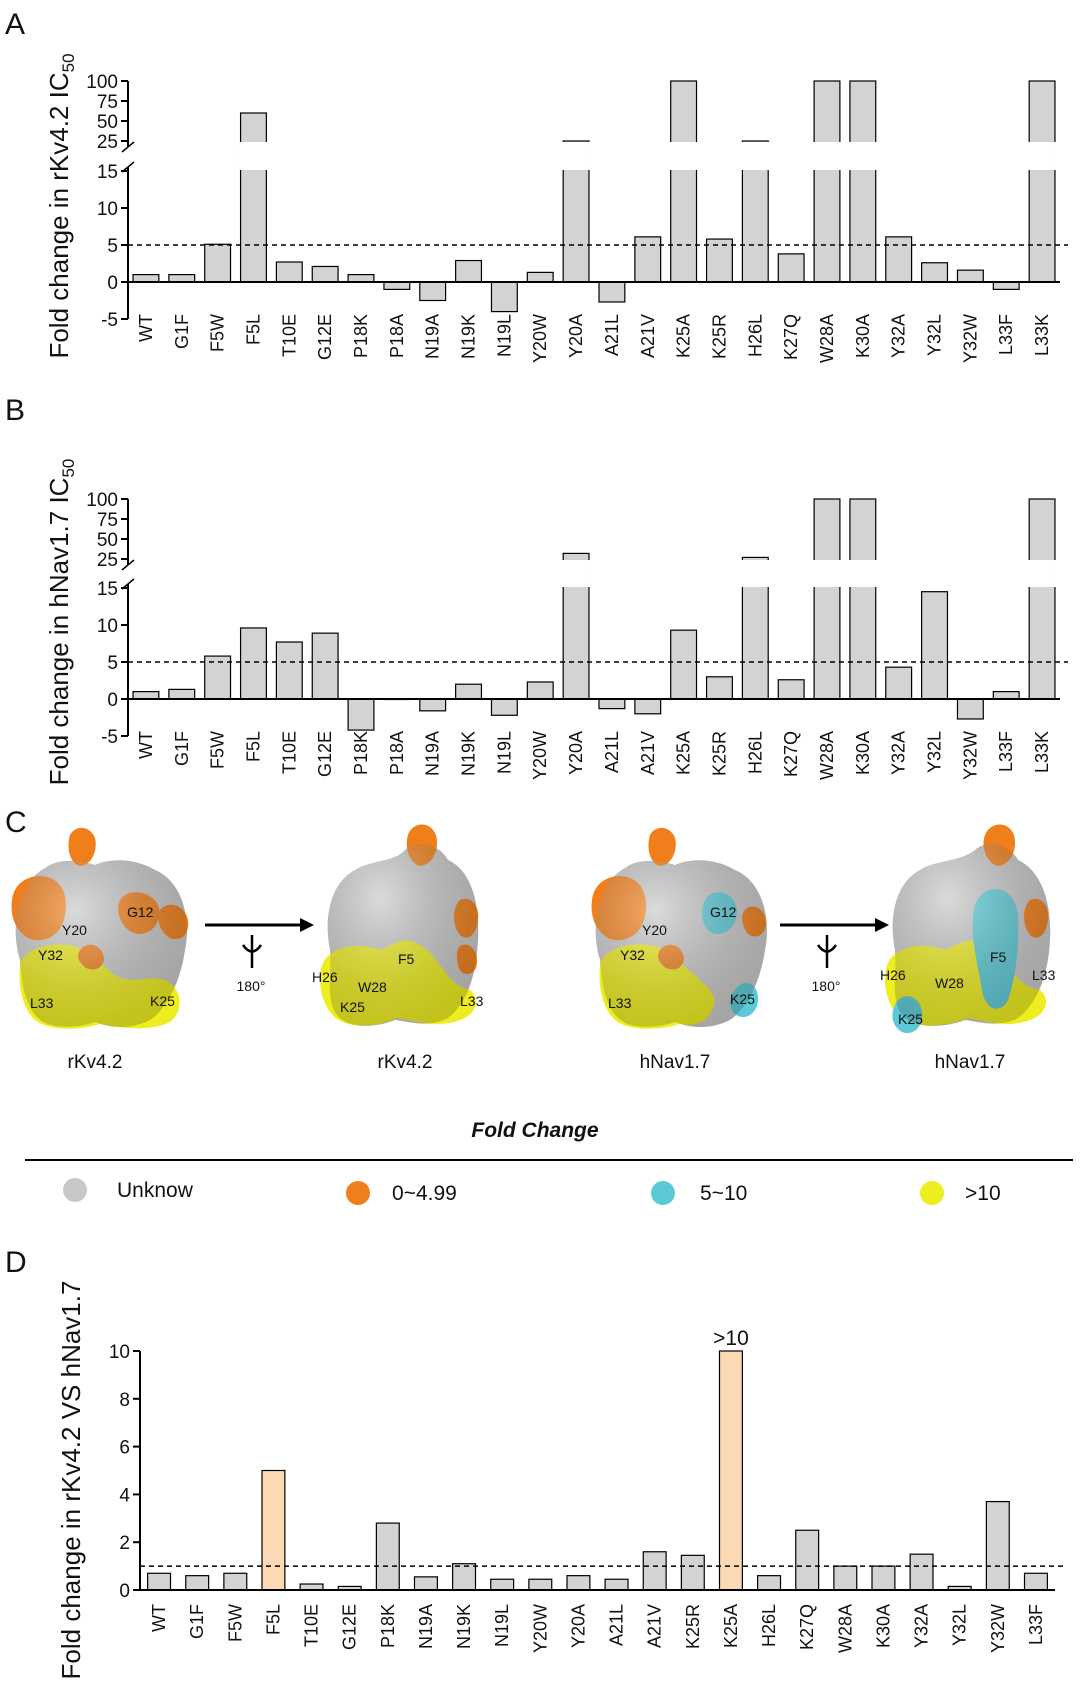 This screenshot has height=1698, width=1080. I want to click on x-tick-label: WT, so click(146, 745).